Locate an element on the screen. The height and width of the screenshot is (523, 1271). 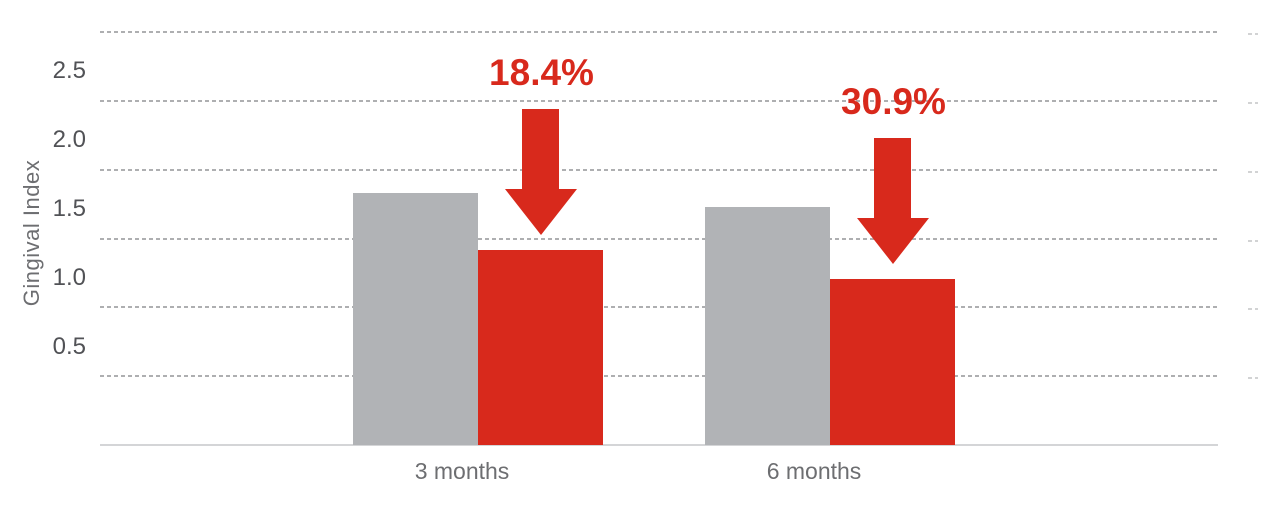
bar-gray-3-months is located at coordinates (415, 319).